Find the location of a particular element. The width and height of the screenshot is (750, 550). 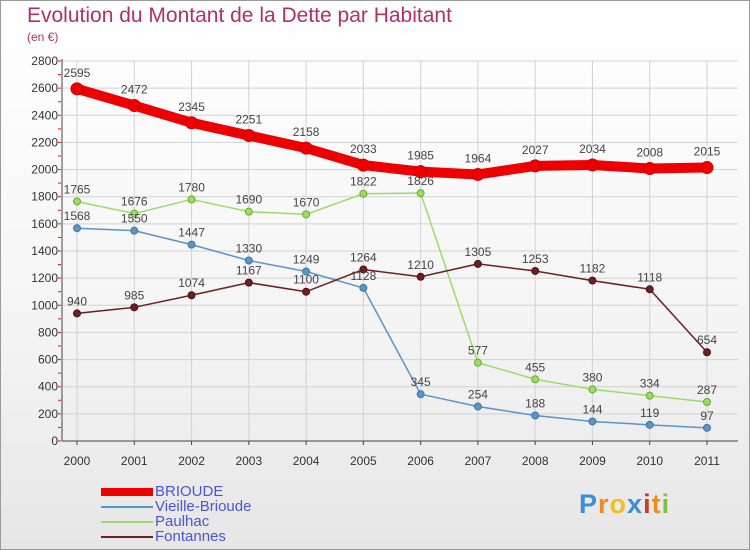

data-label: 1167 is located at coordinates (249, 271).